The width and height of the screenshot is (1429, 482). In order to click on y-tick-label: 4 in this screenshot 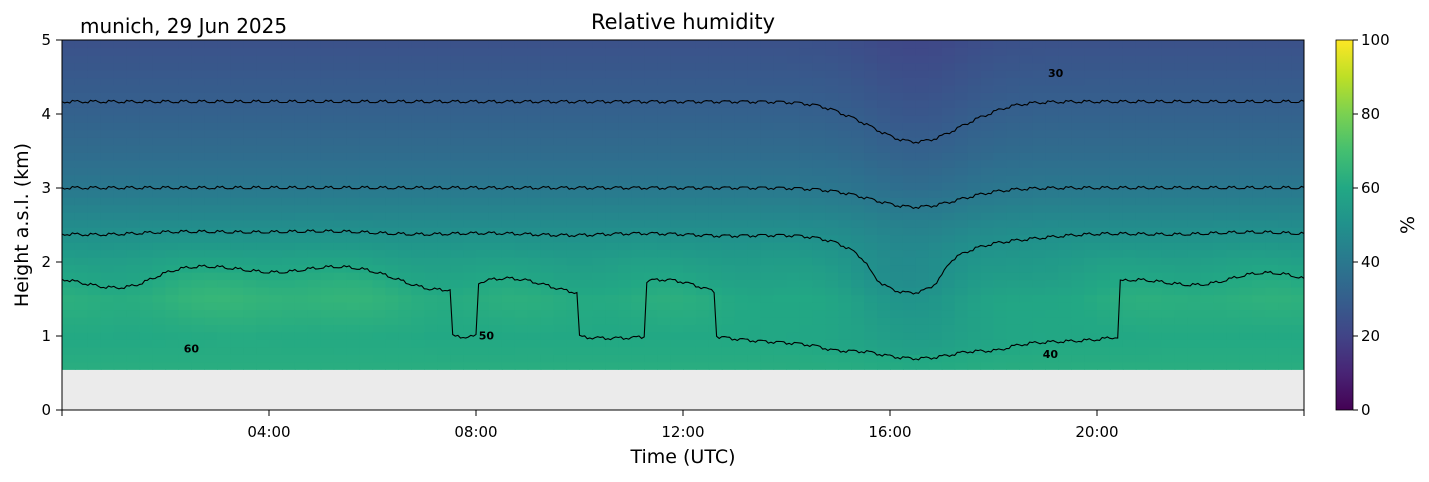, I will do `click(46, 114)`.